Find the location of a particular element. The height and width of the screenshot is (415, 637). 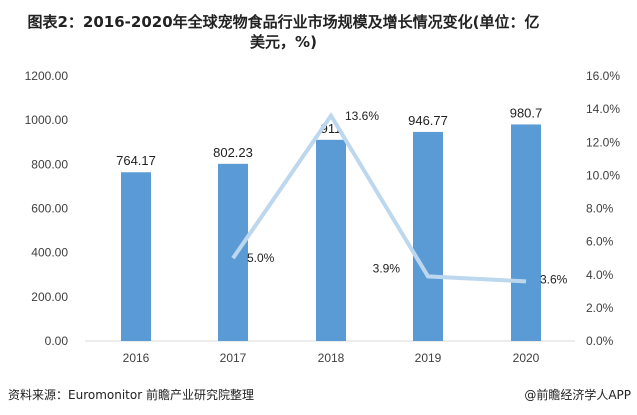

x-tick-label: 2017 is located at coordinates (233, 358).